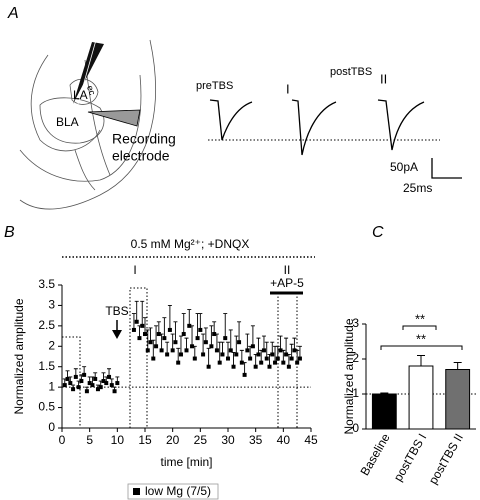 This screenshot has height=500, width=480. What do you see at coordinates (144, 139) in the screenshot?
I see `electrode-label: Recording` at bounding box center [144, 139].